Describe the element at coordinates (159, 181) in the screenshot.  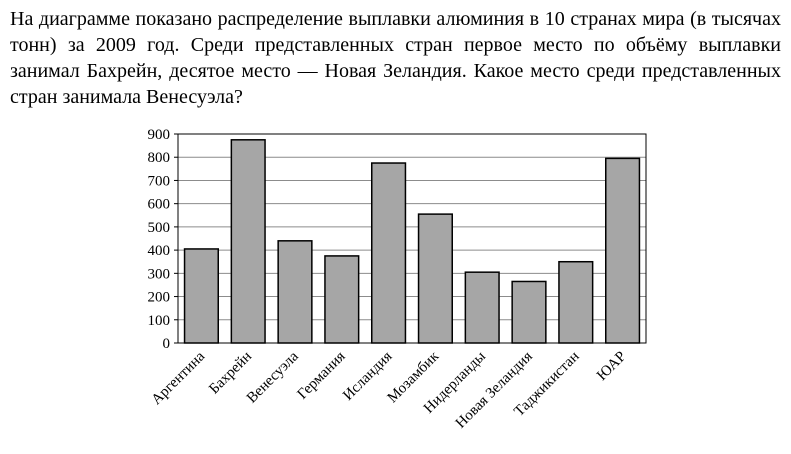
I see `y-tick-label: 700` at that location.